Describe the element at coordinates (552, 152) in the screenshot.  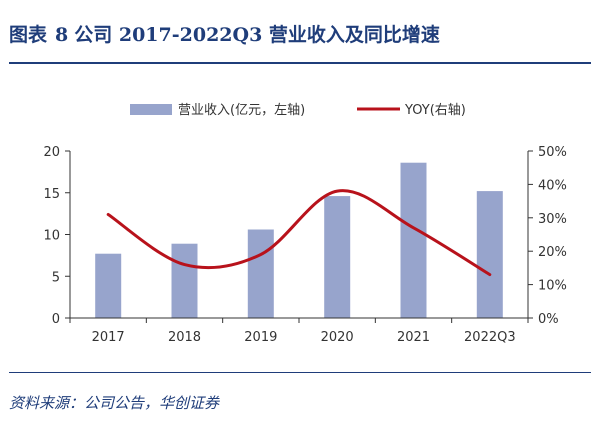
I see `right-tick-label: 50%` at that location.